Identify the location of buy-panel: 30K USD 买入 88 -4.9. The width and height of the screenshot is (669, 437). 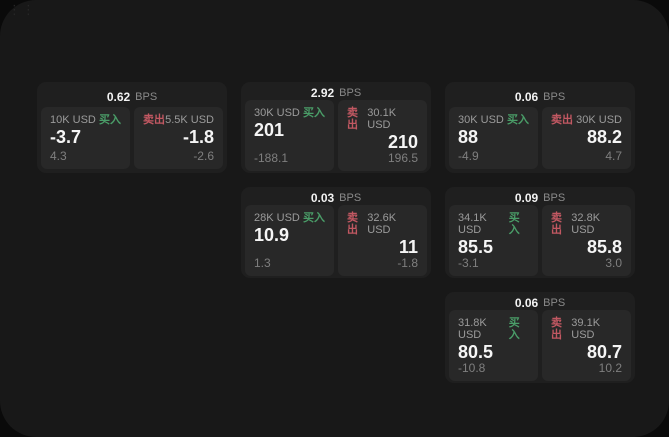
(493, 138).